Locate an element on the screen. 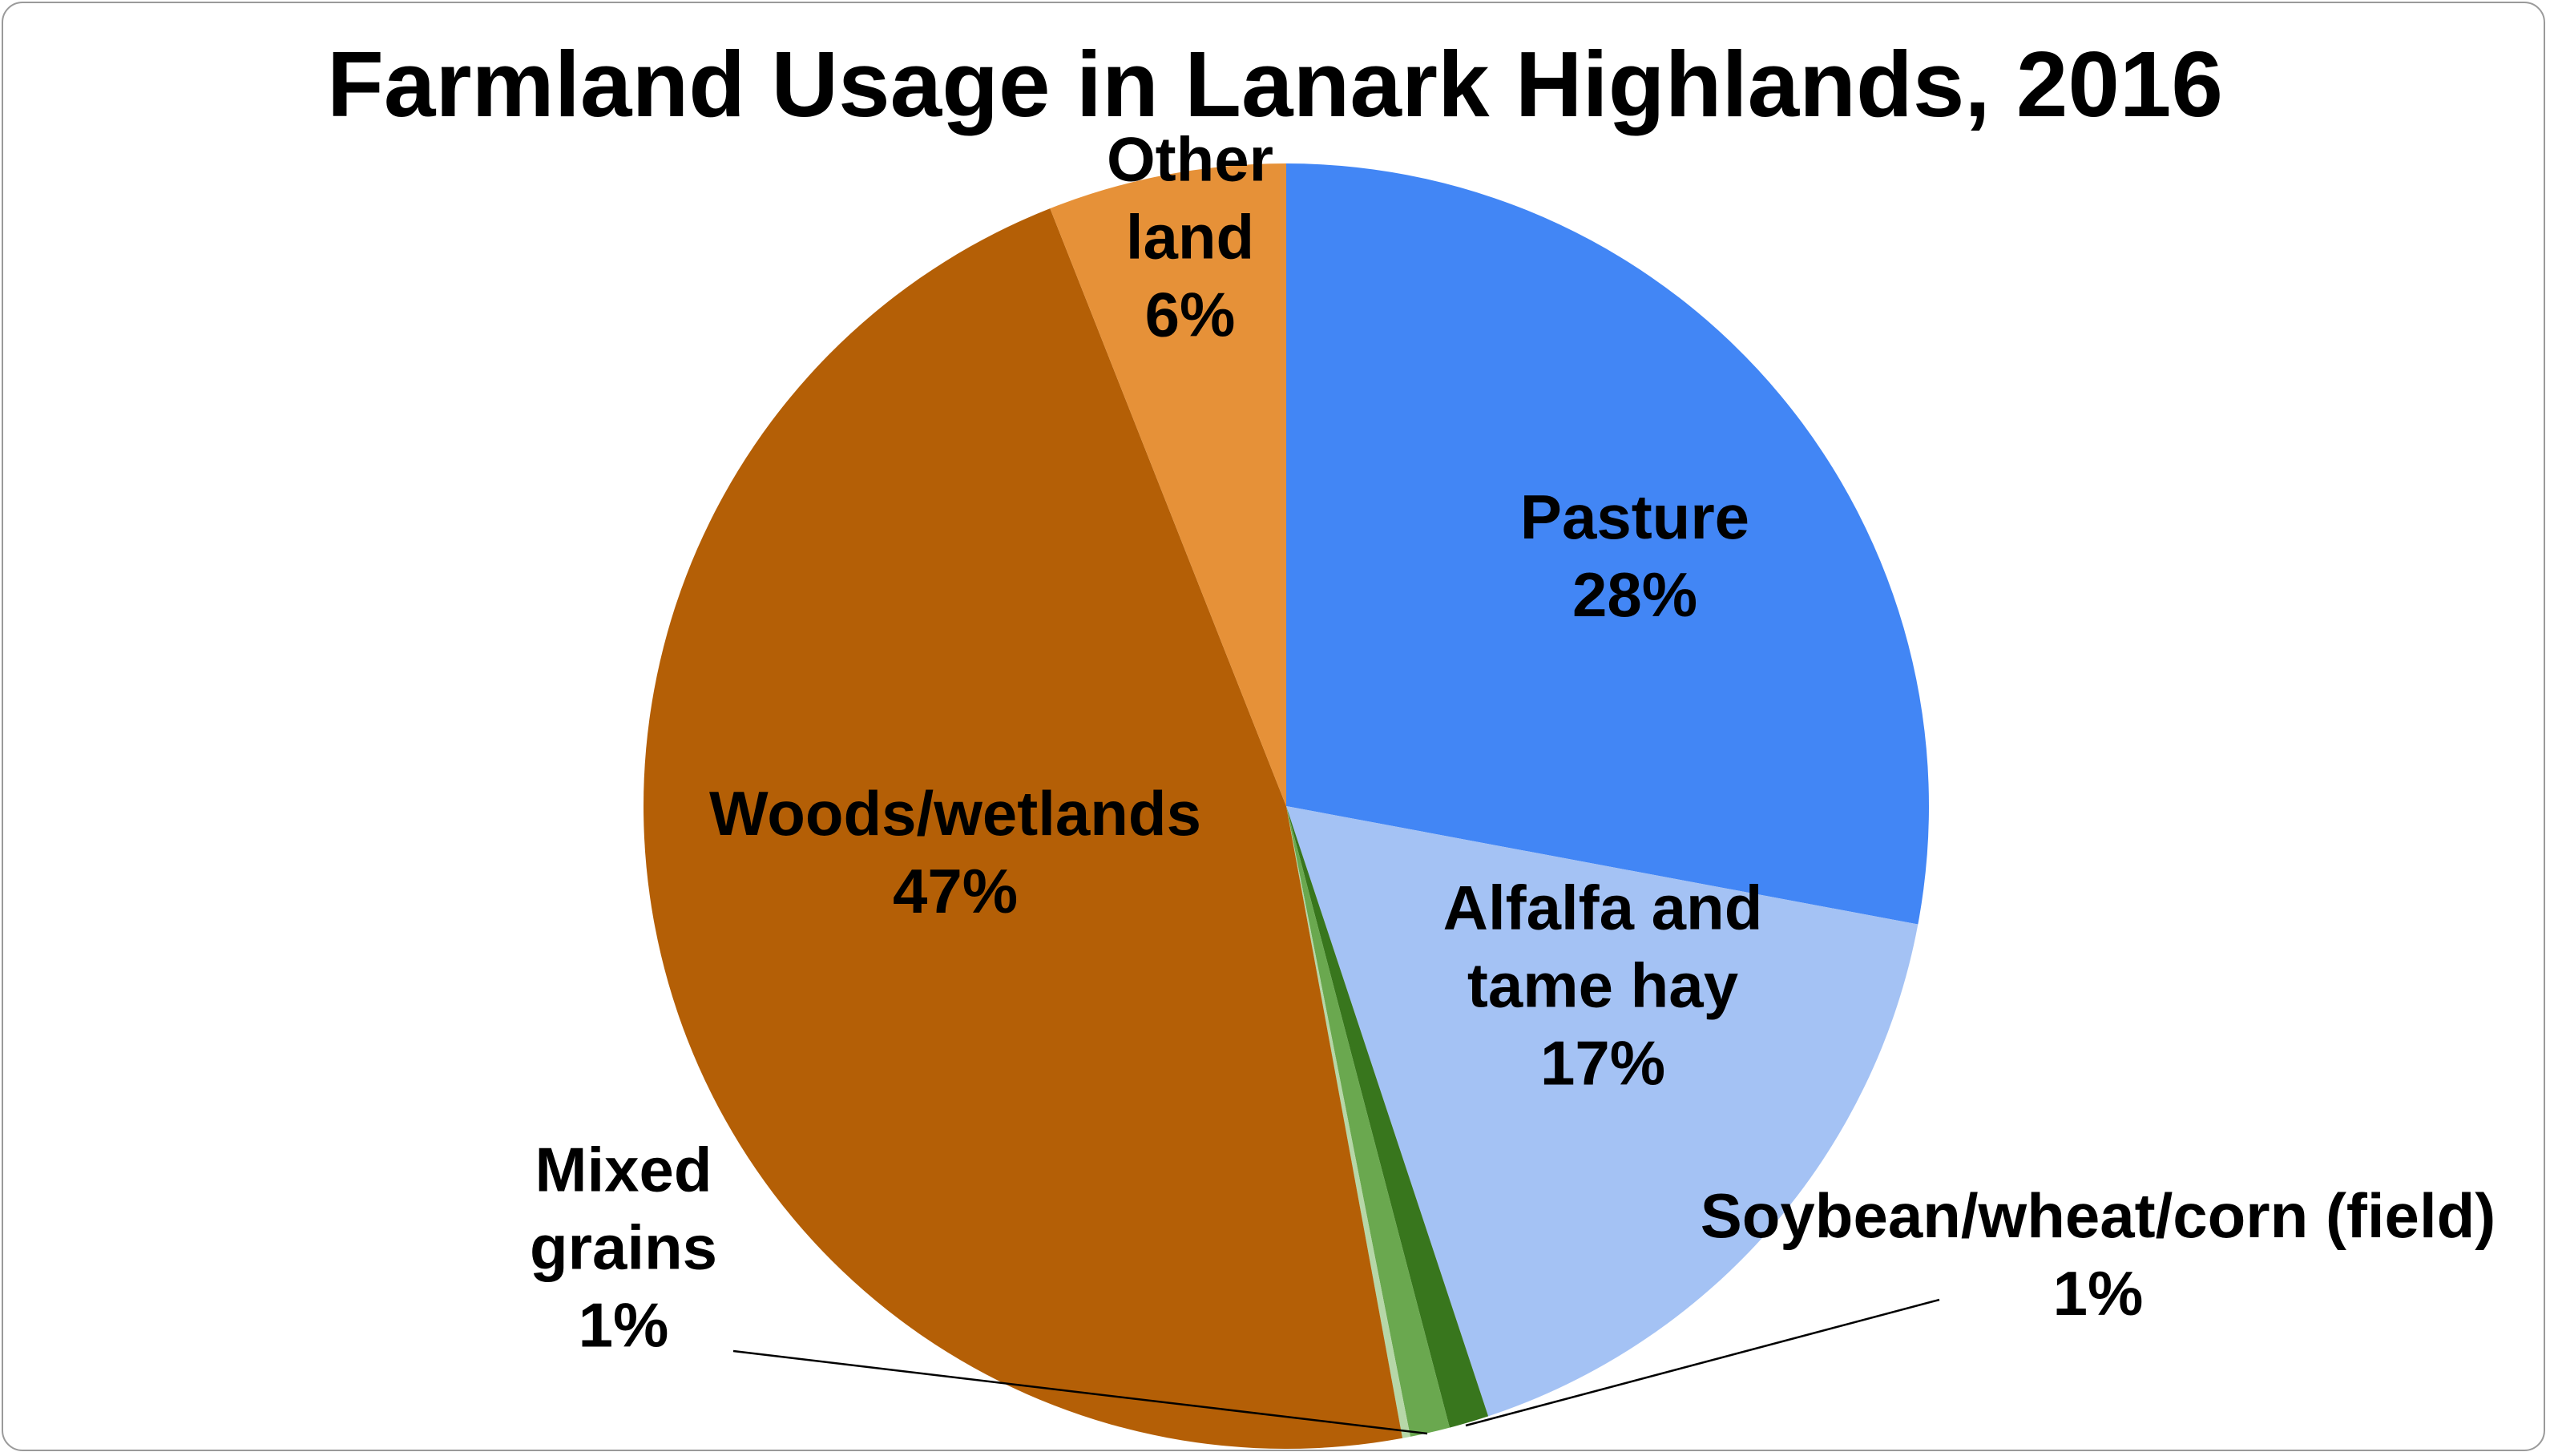 Image resolution: width=2550 pixels, height=1456 pixels. data-label-woods-wetlands: Woods/wetlands 47% is located at coordinates (955, 852).